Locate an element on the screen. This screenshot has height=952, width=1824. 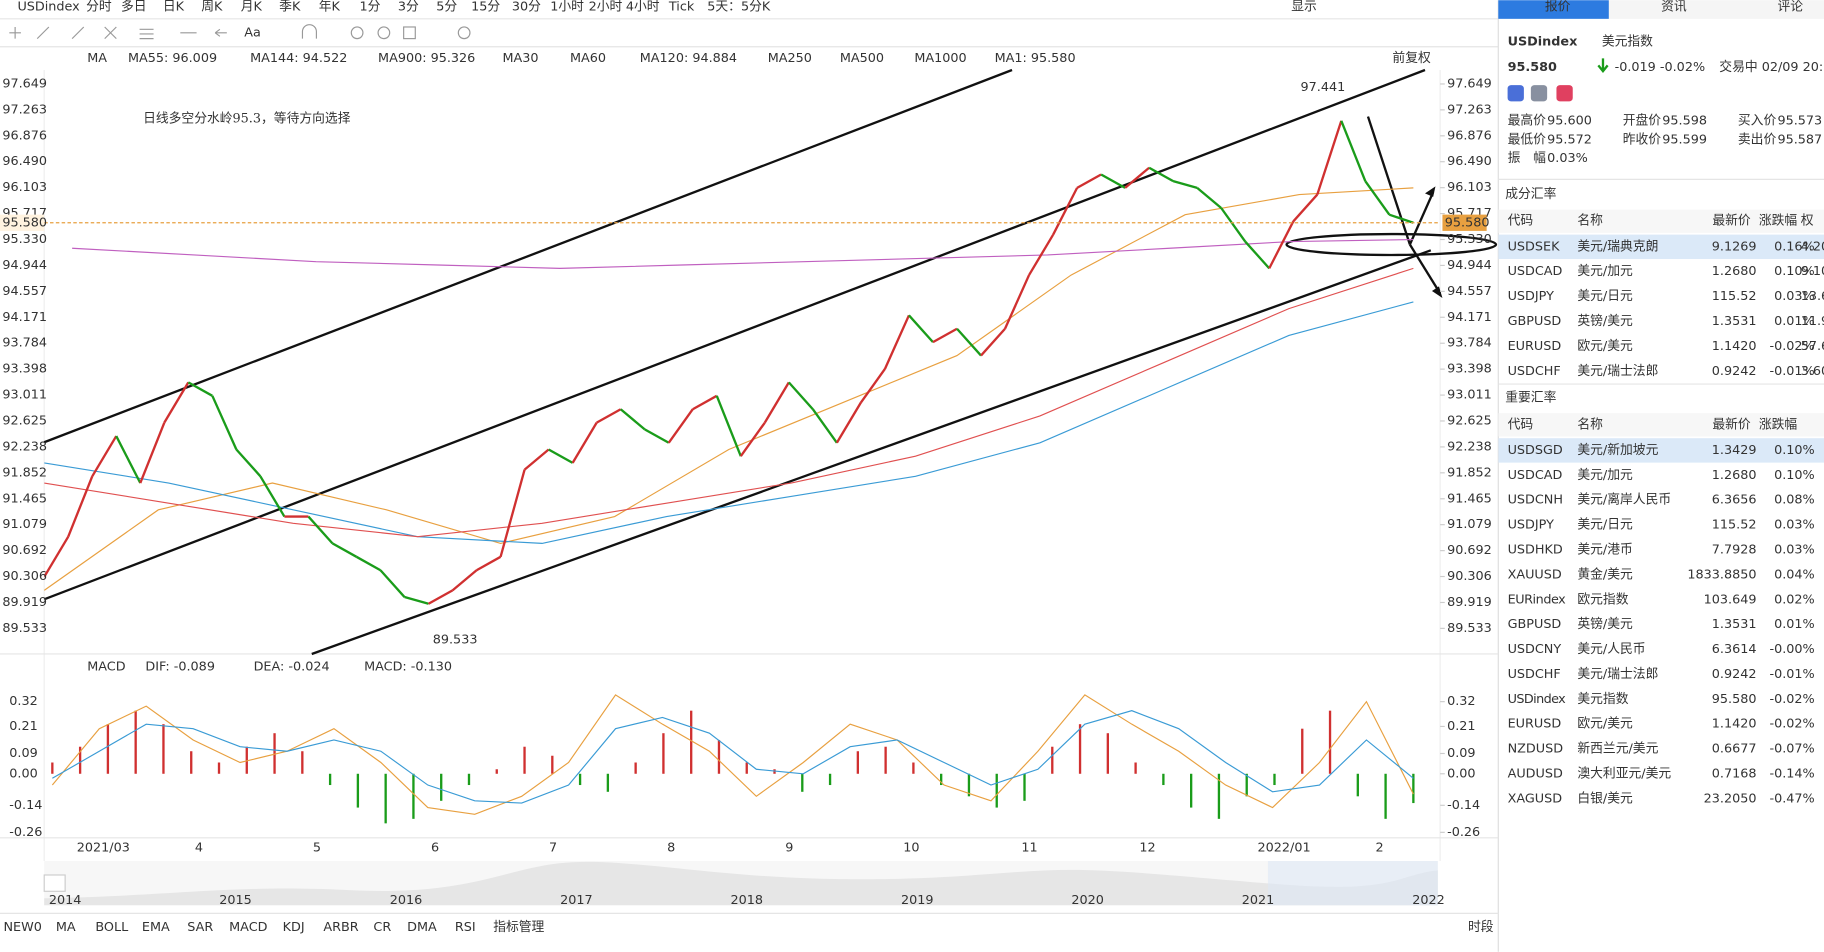
period-tab: 2小时 is located at coordinates (606, 7).